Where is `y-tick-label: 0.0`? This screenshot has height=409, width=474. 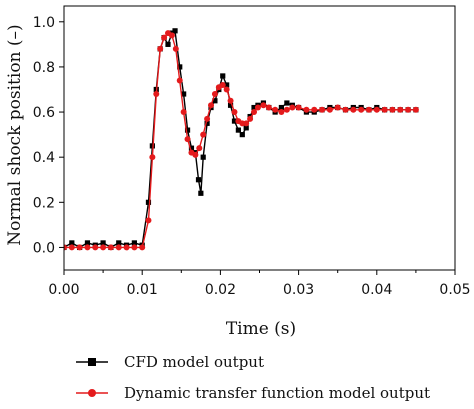
y-tick-label: 0.0 is located at coordinates (44, 248).